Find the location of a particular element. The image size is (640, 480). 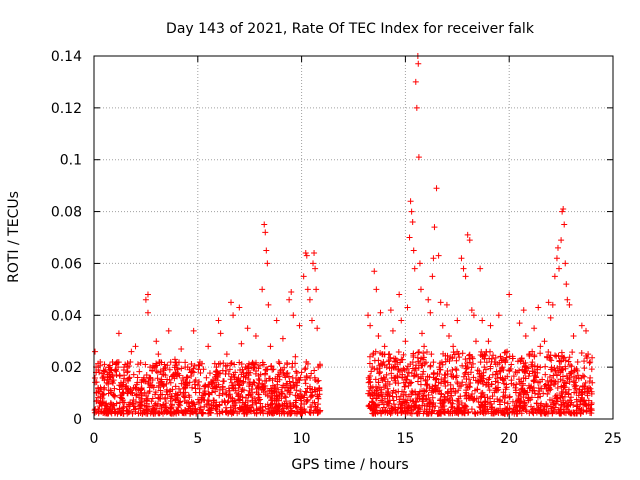

y-tick-label: 0.1 is located at coordinates (71, 161).